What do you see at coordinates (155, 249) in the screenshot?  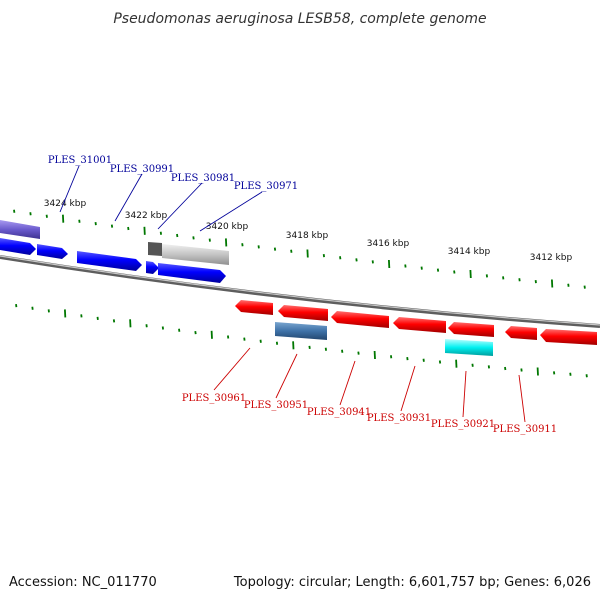 I see `gene-feature-dark-gray` at bounding box center [155, 249].